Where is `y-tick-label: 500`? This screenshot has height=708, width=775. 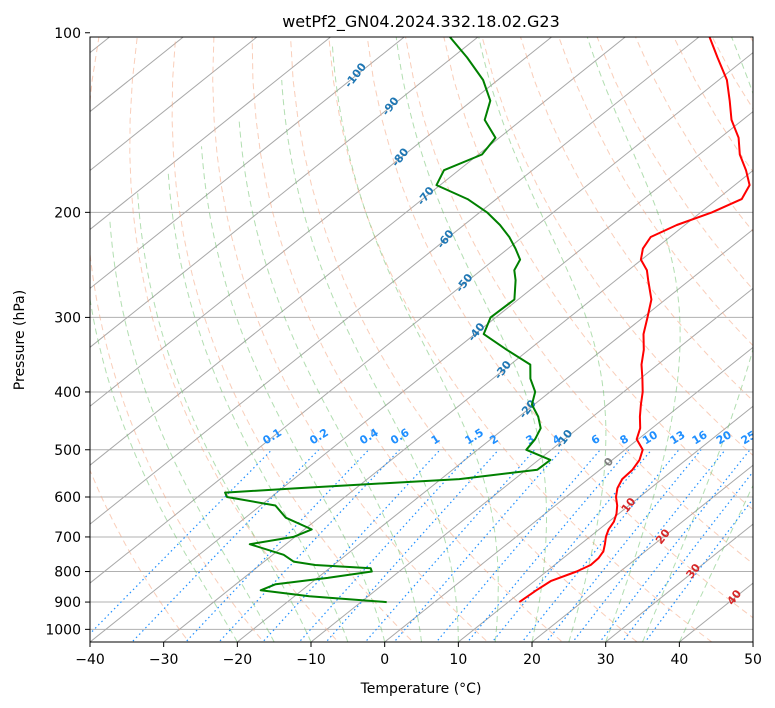 y-tick-label: 500 is located at coordinates (67, 451).